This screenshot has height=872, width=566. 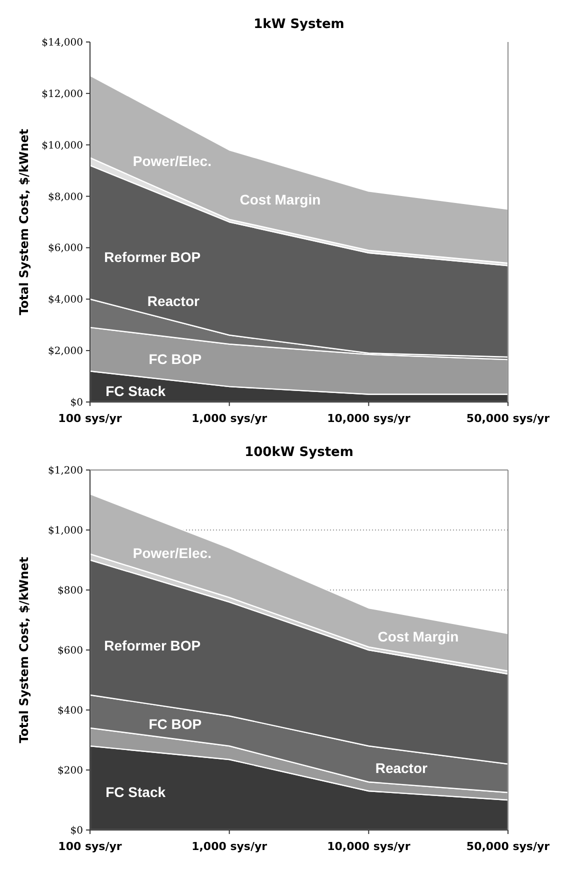 I want to click on y-tick-label: $6,000, so click(x=65, y=248).